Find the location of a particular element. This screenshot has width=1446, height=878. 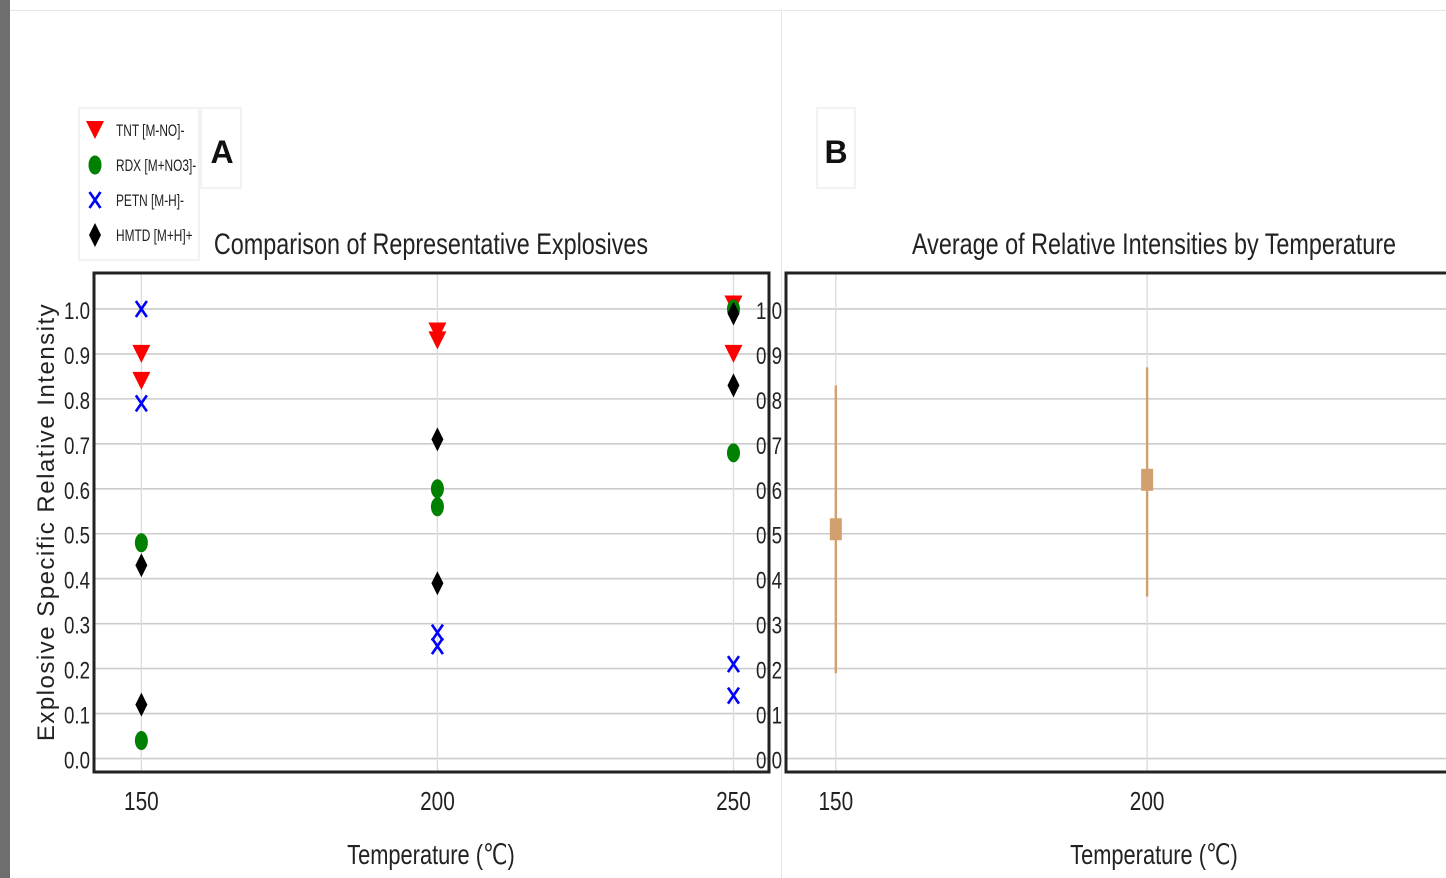

b-x-tick-label: 150 is located at coordinates (835, 801).